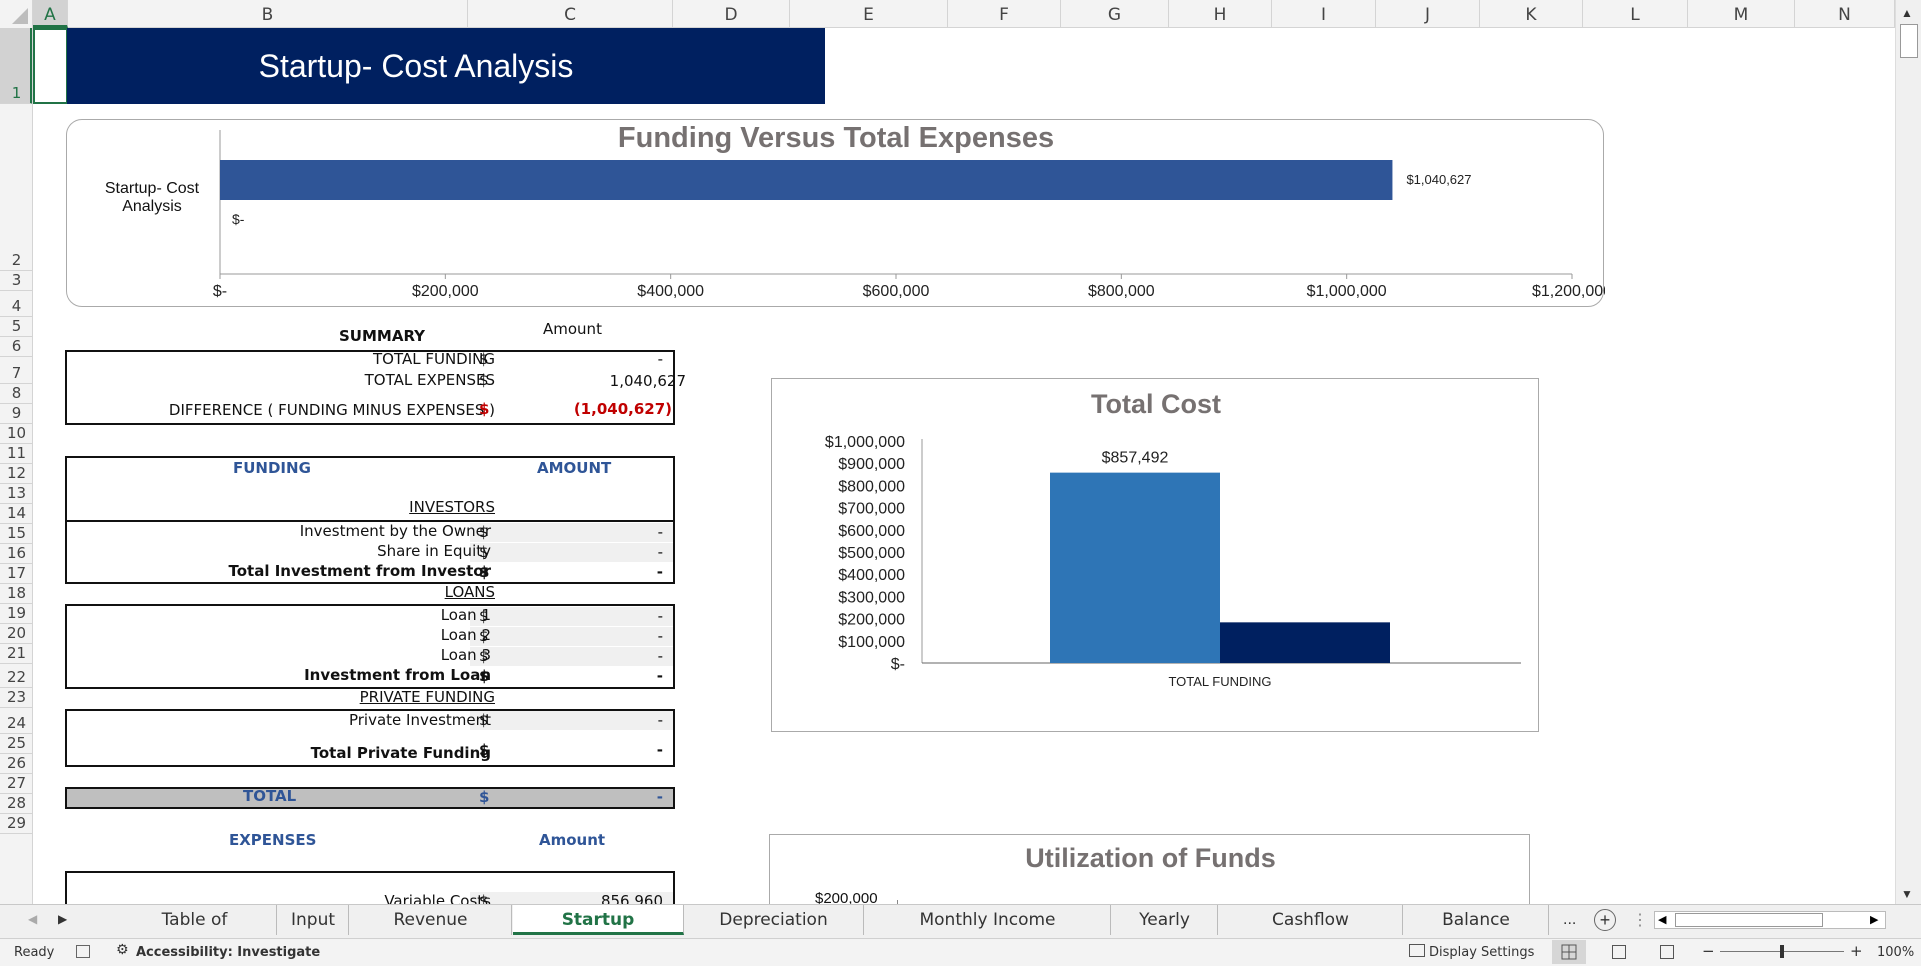 The height and width of the screenshot is (968, 1921). What do you see at coordinates (1908, 452) in the screenshot?
I see `vertical-scrollbar: ▲ ▼` at bounding box center [1908, 452].